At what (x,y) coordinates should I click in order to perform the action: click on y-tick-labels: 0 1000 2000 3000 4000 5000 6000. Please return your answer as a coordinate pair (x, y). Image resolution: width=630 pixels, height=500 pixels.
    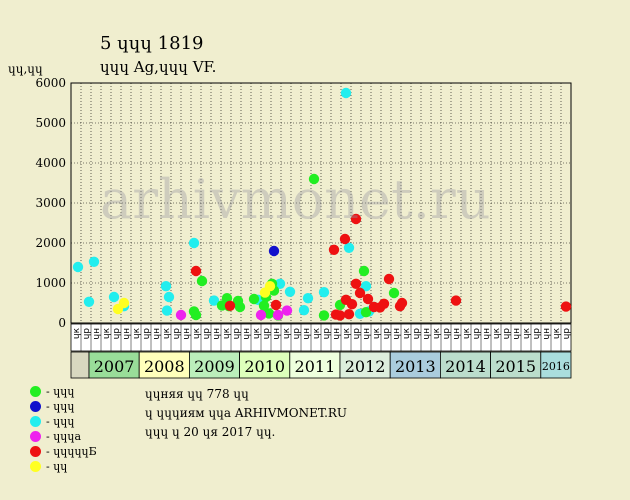
    Looking at the image, I should click on (50, 203).